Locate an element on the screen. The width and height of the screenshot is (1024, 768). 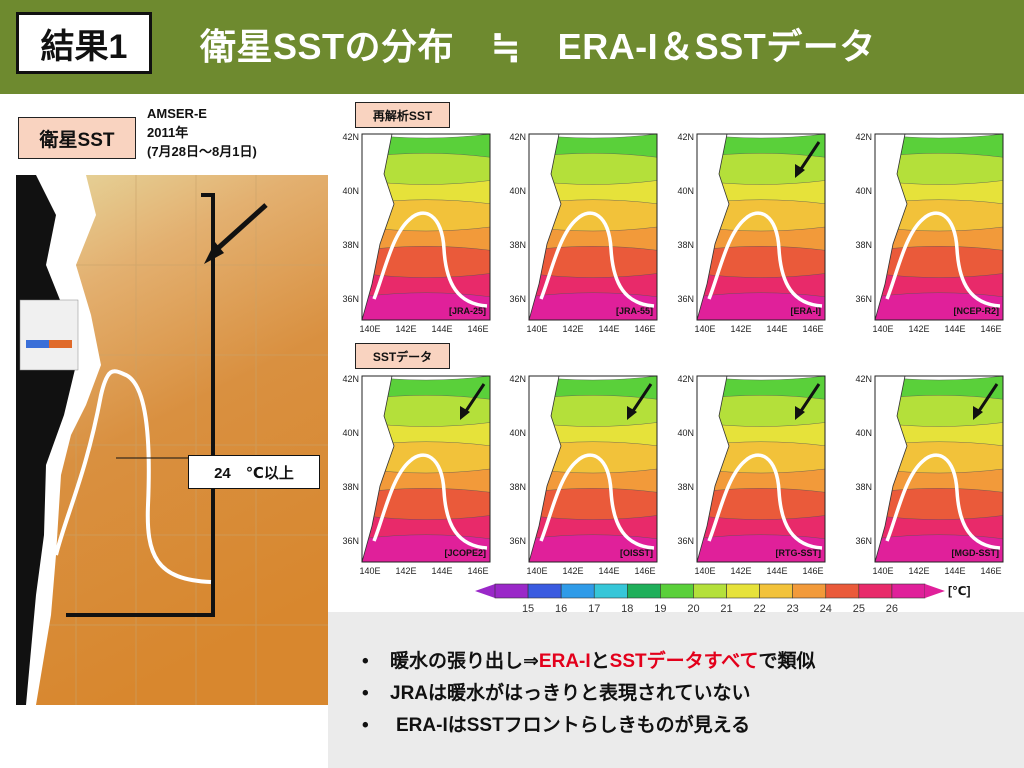
note-1-joiner: と is located at coordinates (600, 661).